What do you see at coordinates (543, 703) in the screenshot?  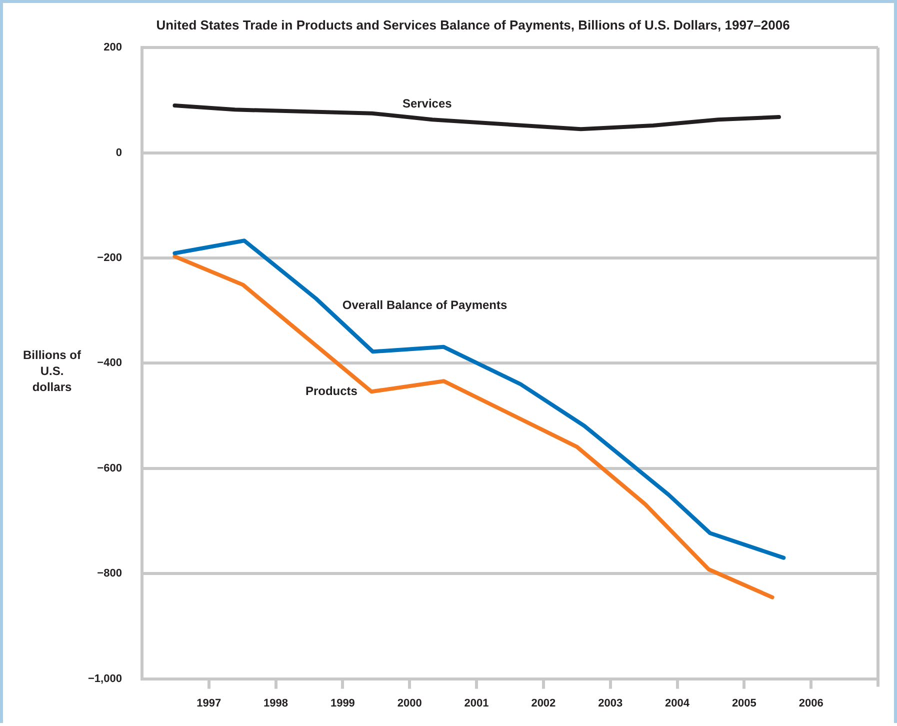 I see `x-tick-label: 2002` at bounding box center [543, 703].